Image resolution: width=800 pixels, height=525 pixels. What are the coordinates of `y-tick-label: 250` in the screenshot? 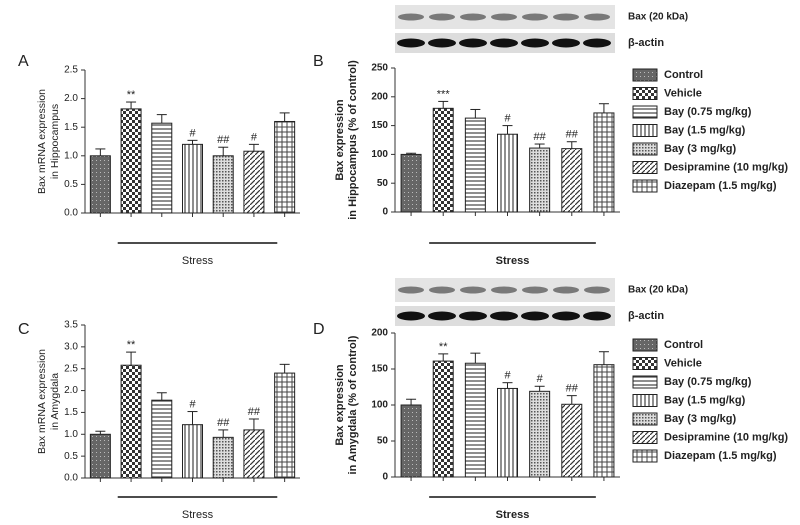 It's located at (379, 68).